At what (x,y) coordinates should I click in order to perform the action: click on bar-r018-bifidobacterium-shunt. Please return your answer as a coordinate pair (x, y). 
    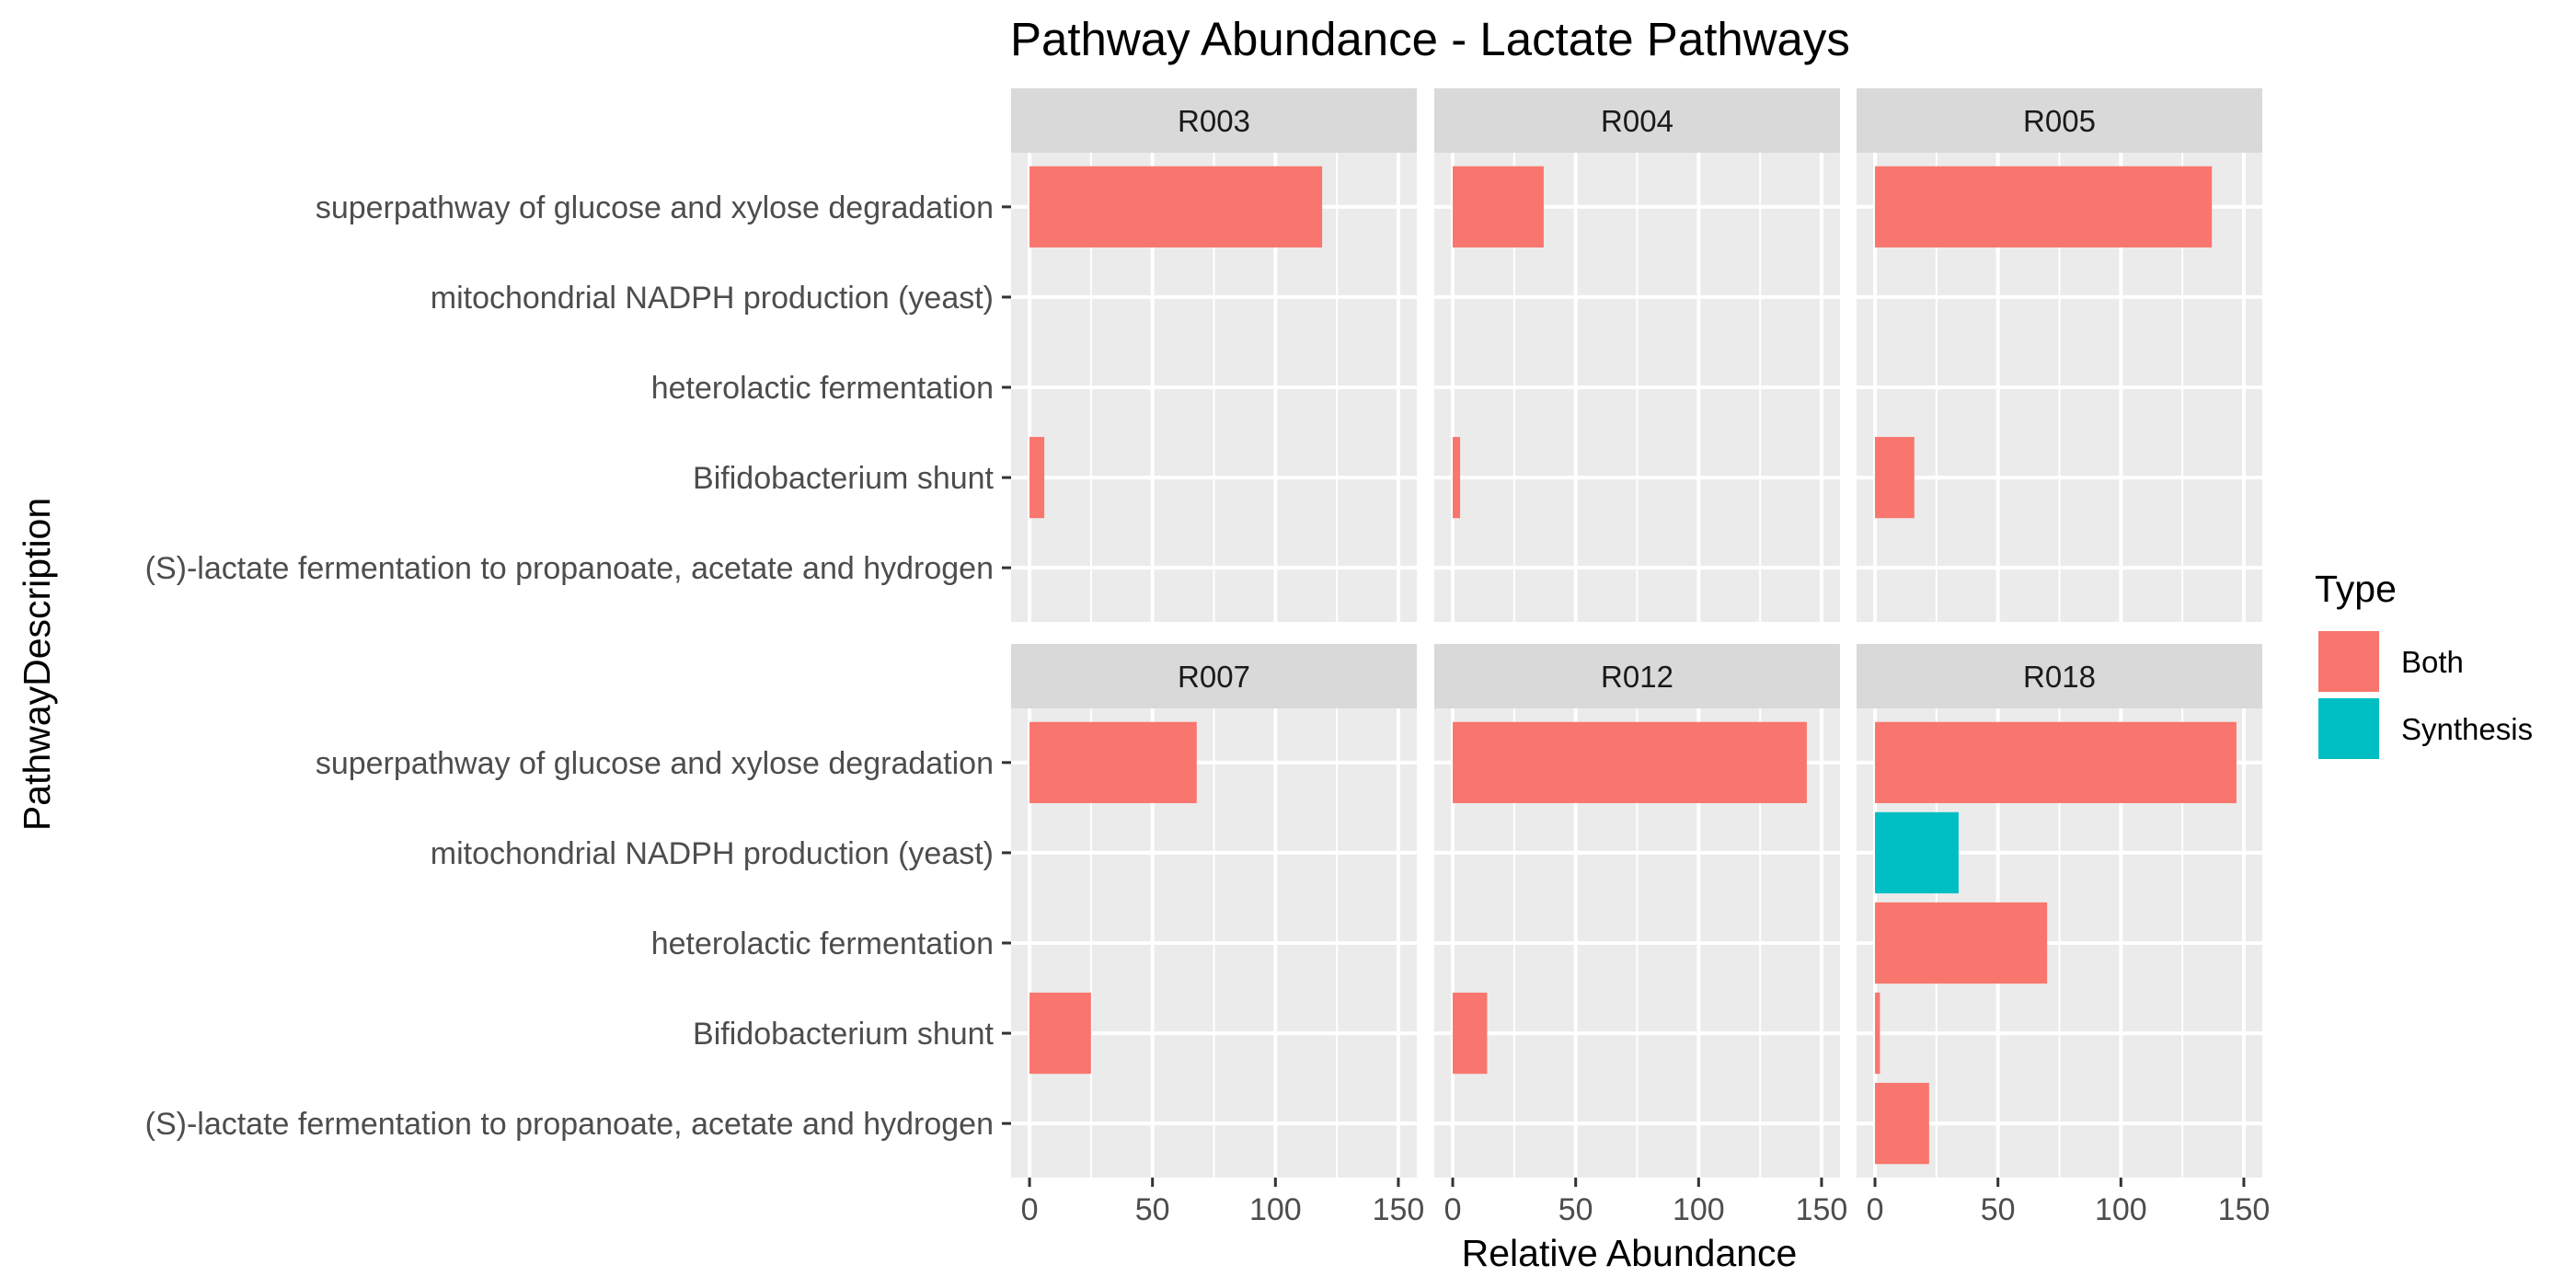
    Looking at the image, I should click on (1877, 1033).